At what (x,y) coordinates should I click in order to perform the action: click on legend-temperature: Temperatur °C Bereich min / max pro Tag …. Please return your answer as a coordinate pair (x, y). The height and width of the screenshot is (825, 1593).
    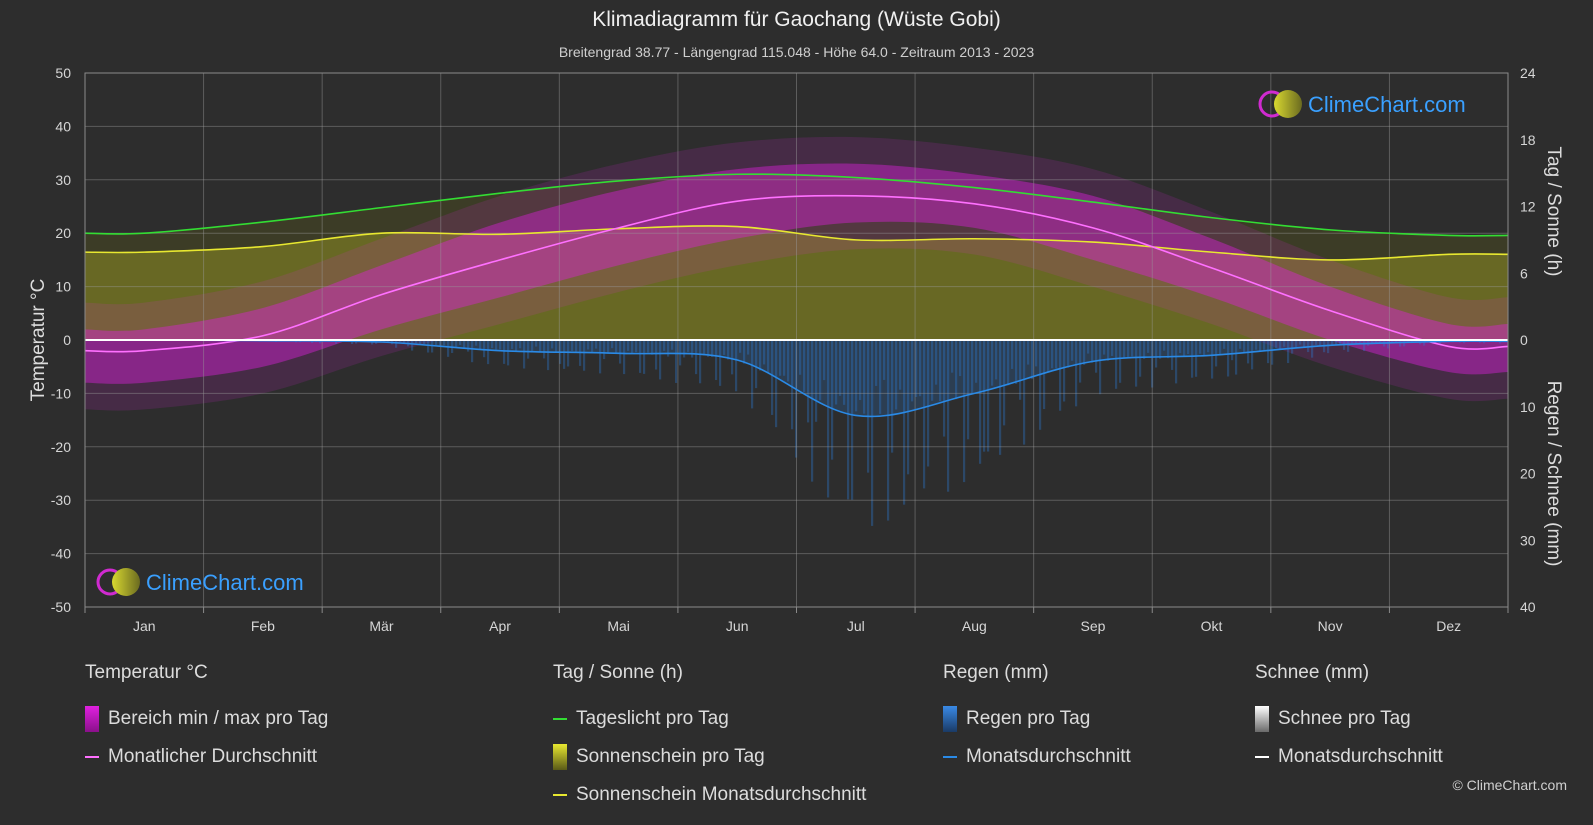
    Looking at the image, I should click on (206, 719).